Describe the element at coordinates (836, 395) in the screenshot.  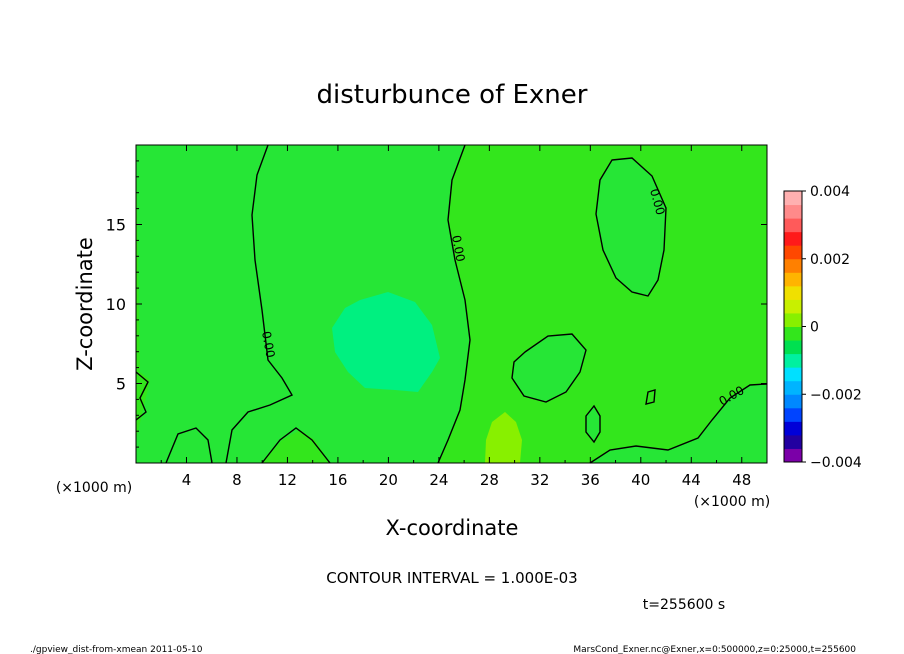
I see `colorbar-tick-label: −0.002` at that location.